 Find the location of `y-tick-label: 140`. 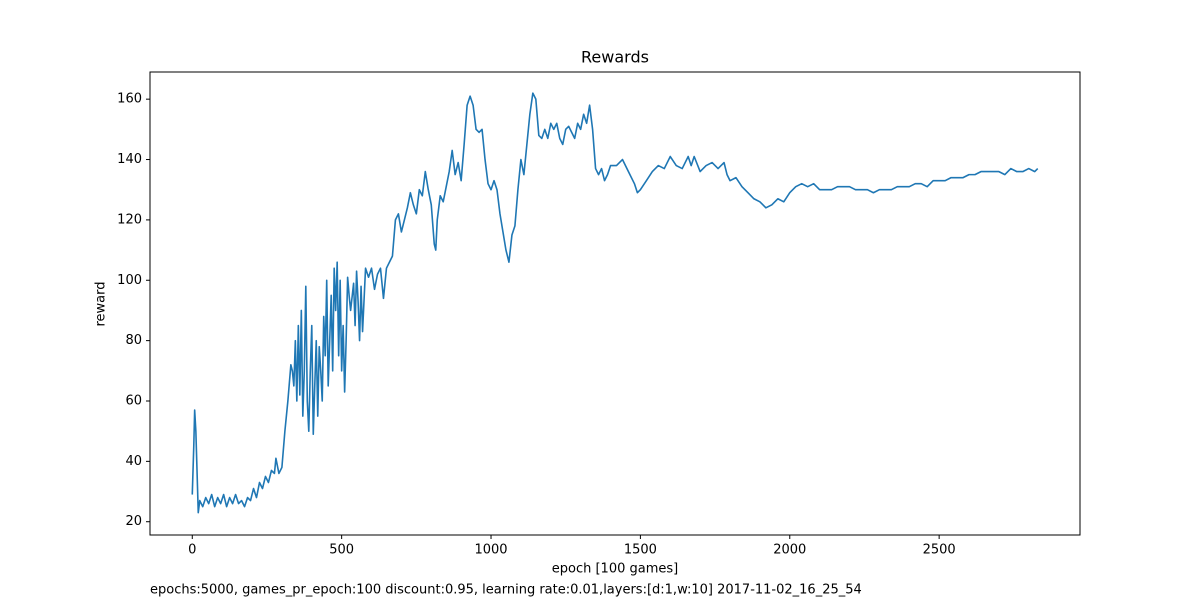

y-tick-label: 140 is located at coordinates (129, 159).